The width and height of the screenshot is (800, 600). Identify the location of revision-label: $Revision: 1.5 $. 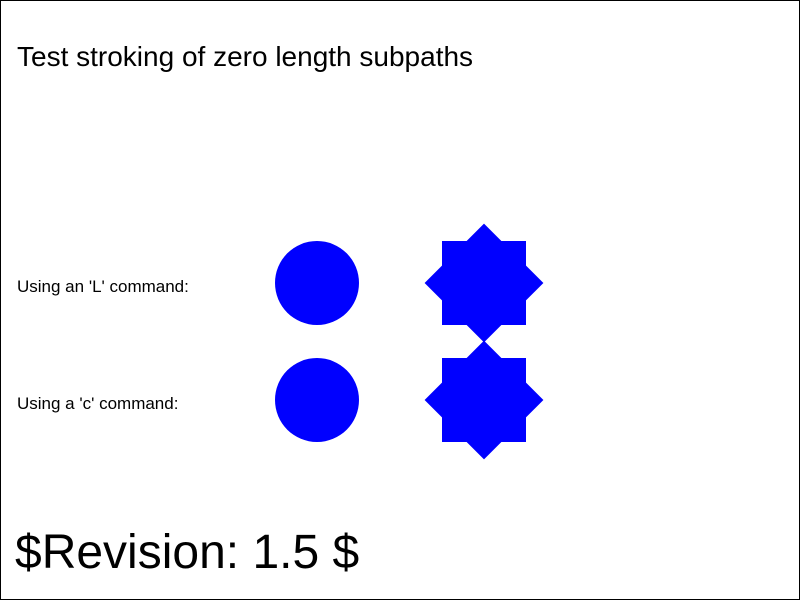
(187, 552).